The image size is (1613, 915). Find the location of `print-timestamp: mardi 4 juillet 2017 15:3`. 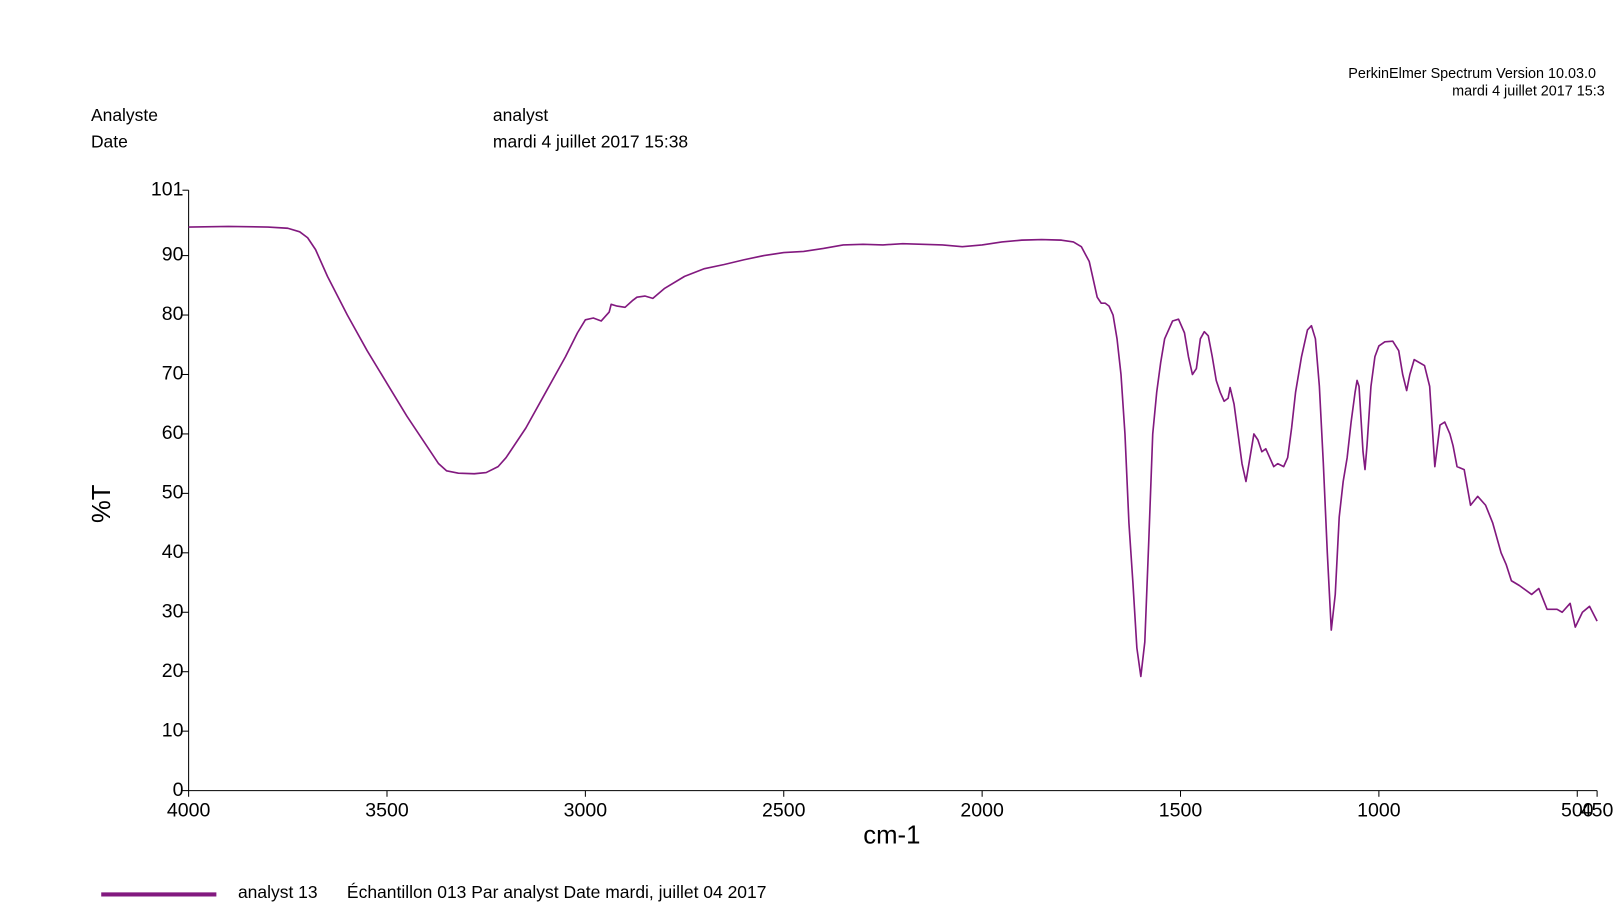

print-timestamp: mardi 4 juillet 2017 15:3 is located at coordinates (1528, 91).